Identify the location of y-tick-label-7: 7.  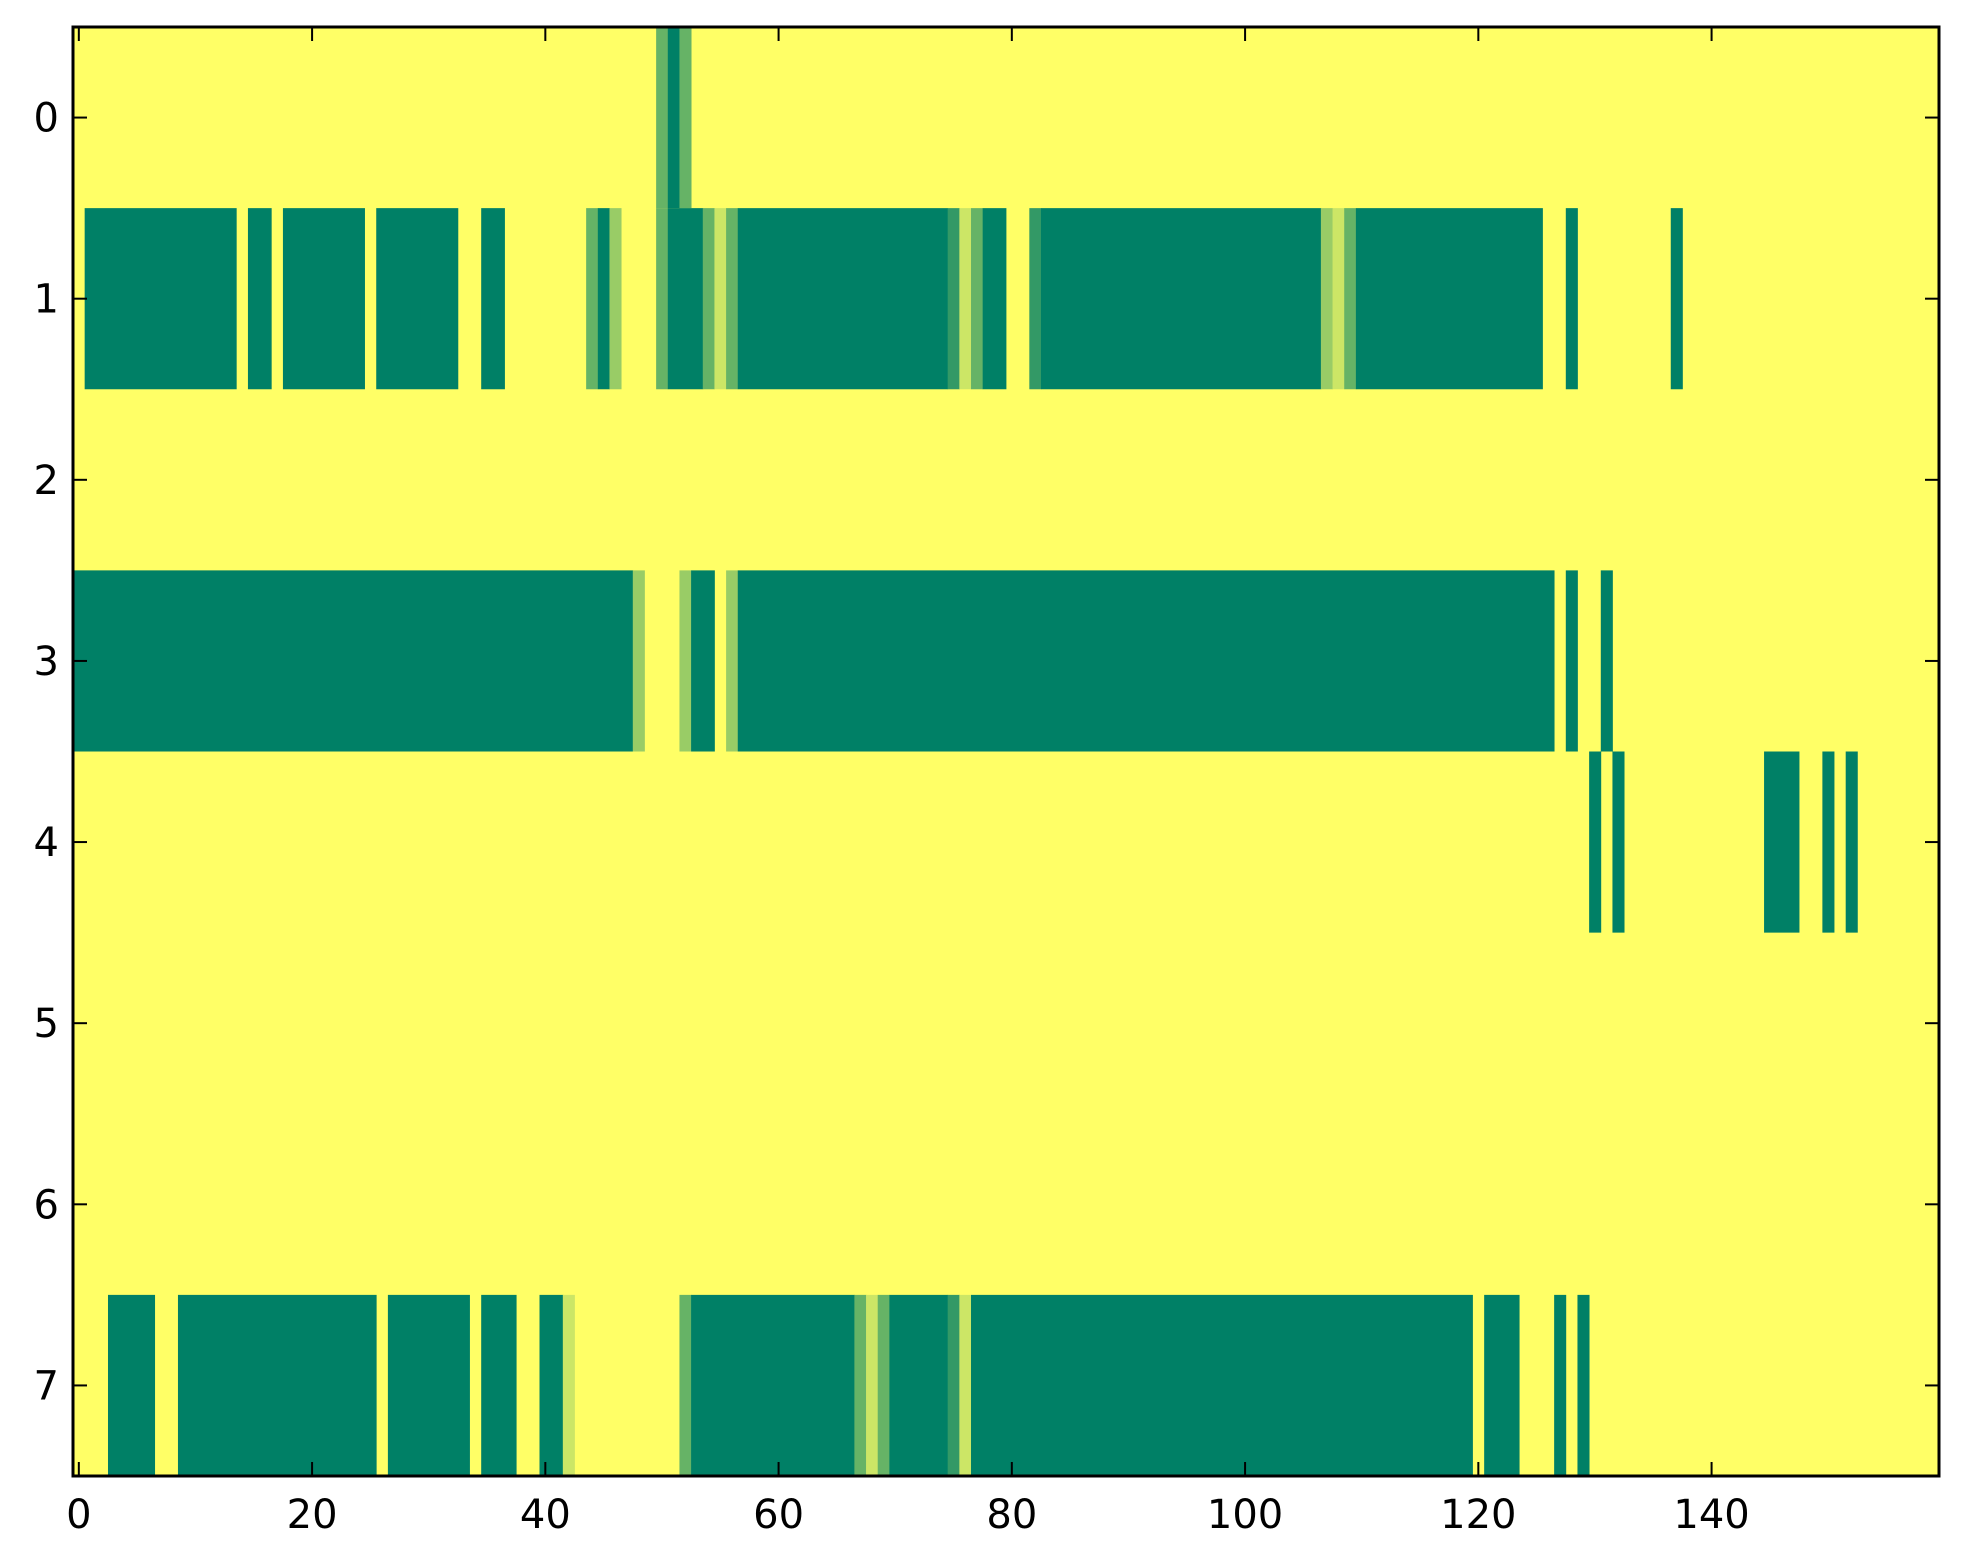
(46, 1386).